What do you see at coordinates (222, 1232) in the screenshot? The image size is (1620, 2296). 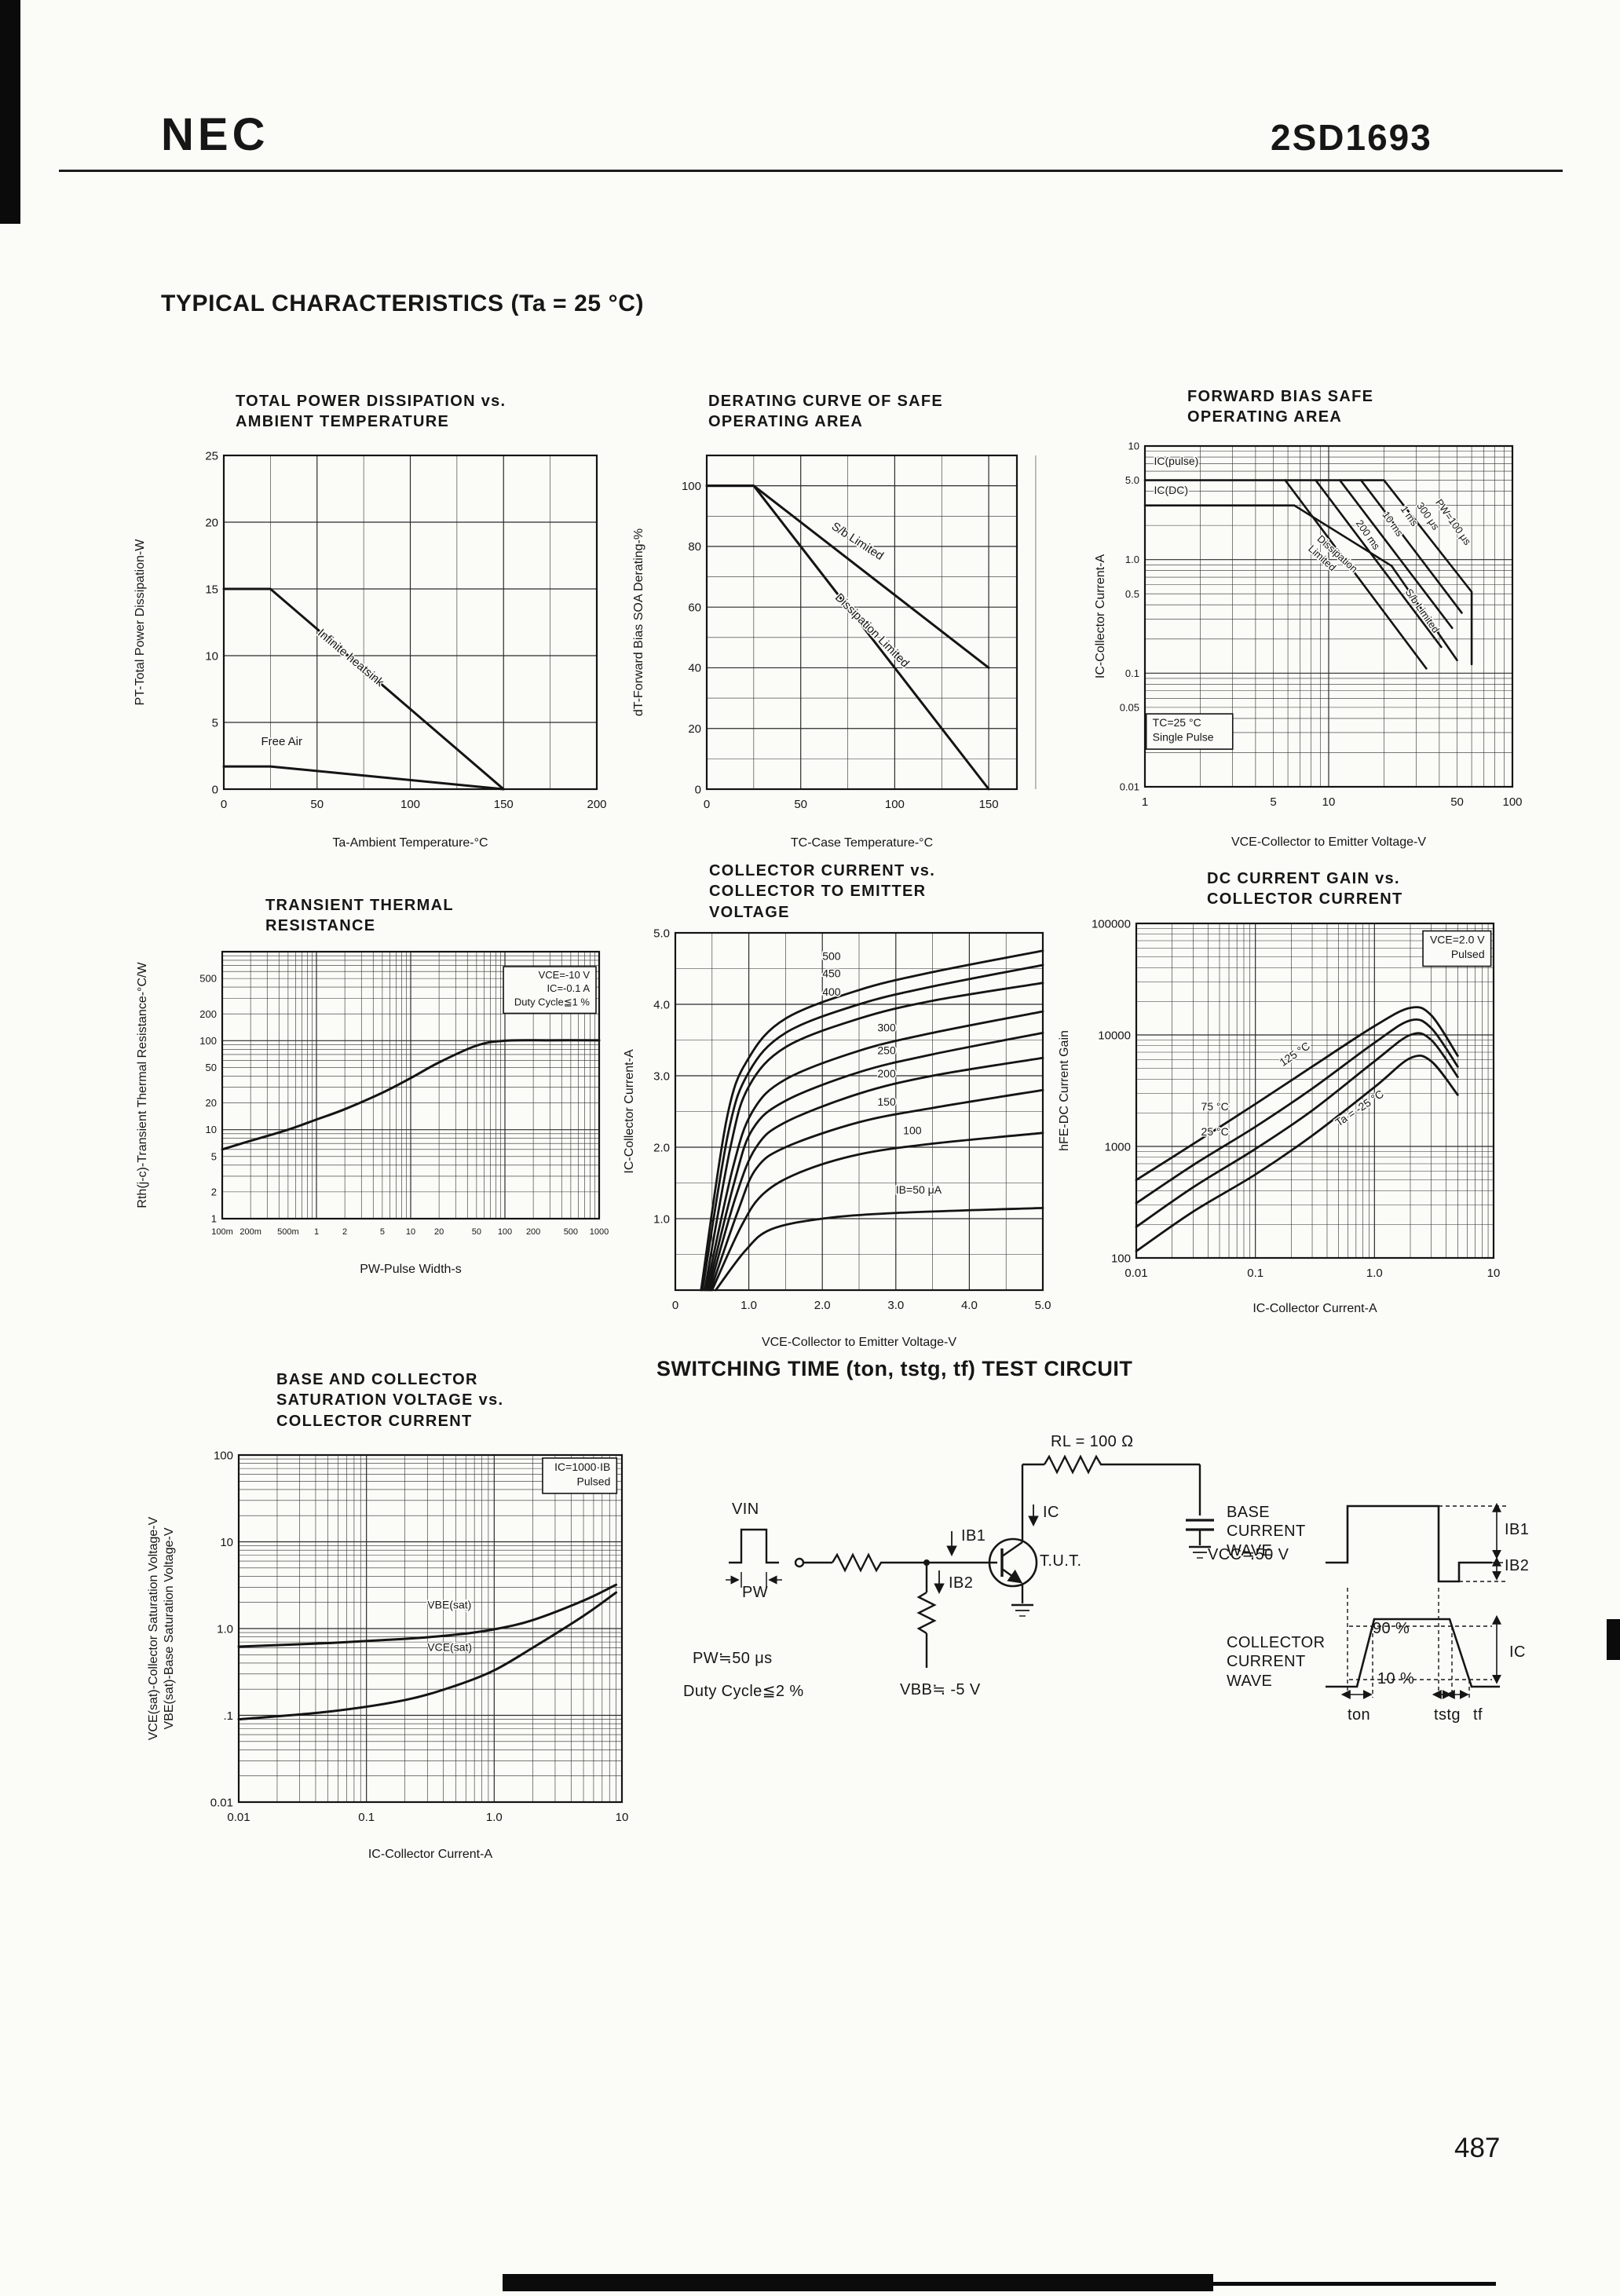 I see `svg-text: 100m` at bounding box center [222, 1232].